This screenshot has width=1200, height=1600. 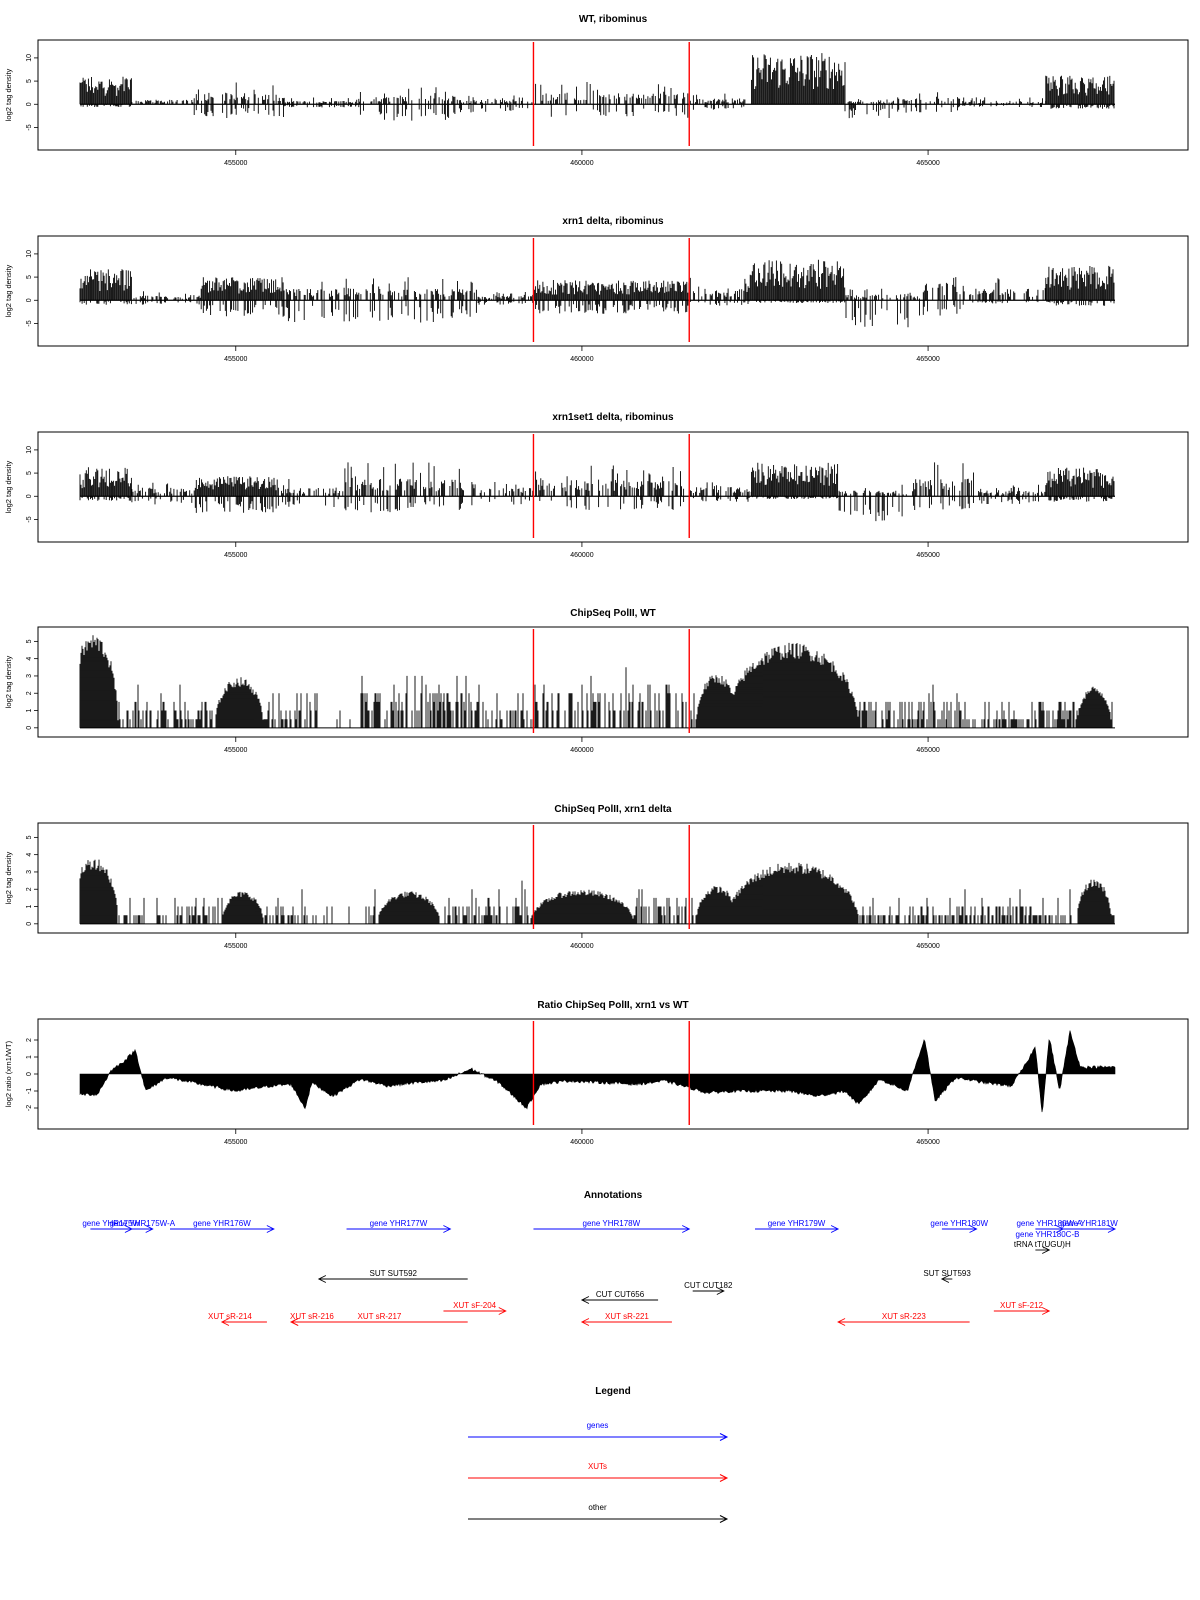 I want to click on annotation-label: SUT SUT593, so click(x=947, y=1273).